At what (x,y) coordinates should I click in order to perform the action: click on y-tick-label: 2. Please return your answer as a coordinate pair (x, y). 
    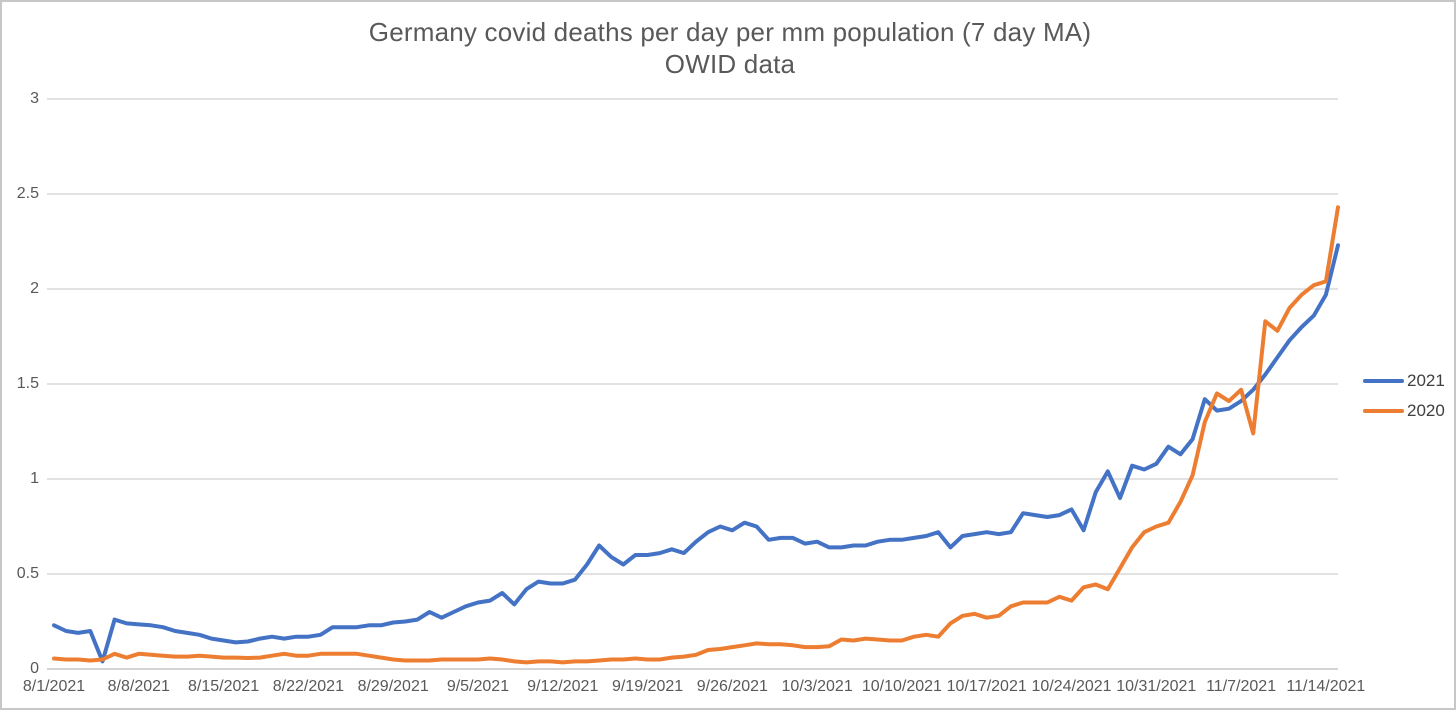
    Looking at the image, I should click on (34, 288).